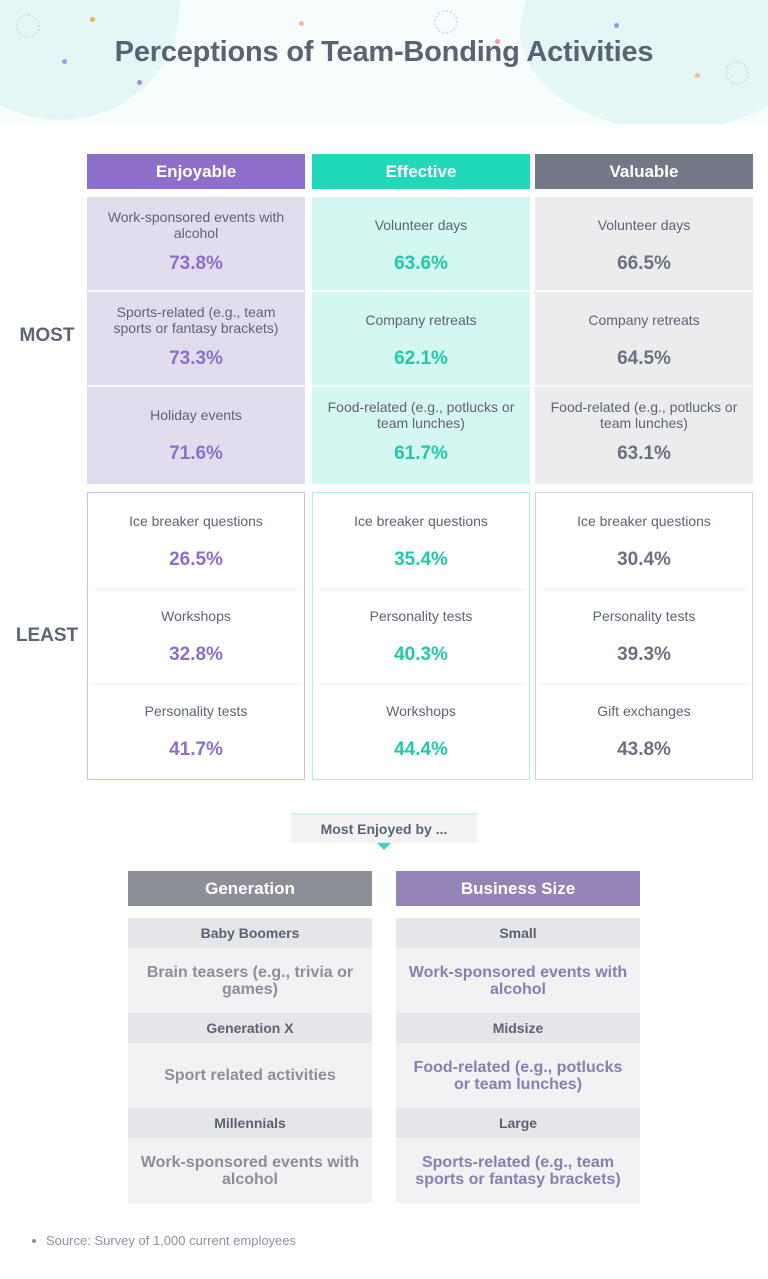  Describe the element at coordinates (196, 415) in the screenshot. I see `activity-label: Holiday events` at that location.